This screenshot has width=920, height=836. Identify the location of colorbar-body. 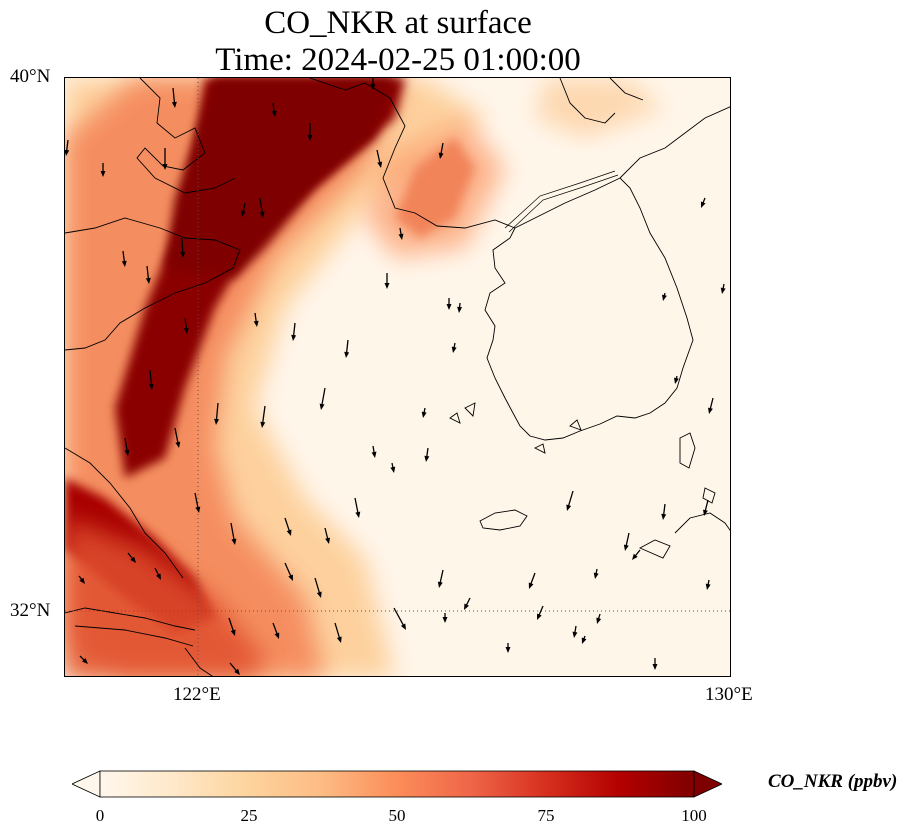
(397, 784).